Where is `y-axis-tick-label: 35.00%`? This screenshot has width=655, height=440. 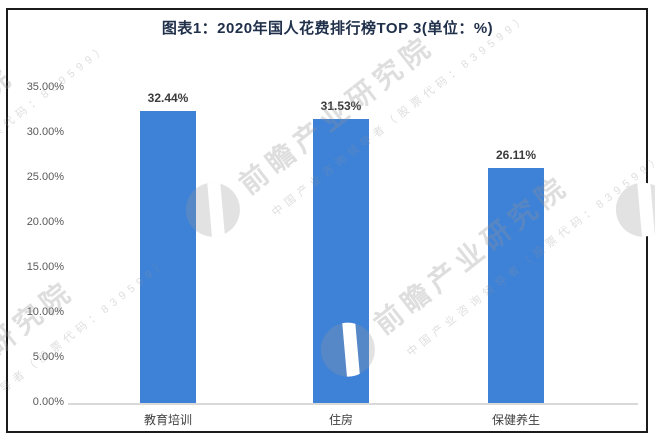 y-axis-tick-label: 35.00% is located at coordinates (45, 87).